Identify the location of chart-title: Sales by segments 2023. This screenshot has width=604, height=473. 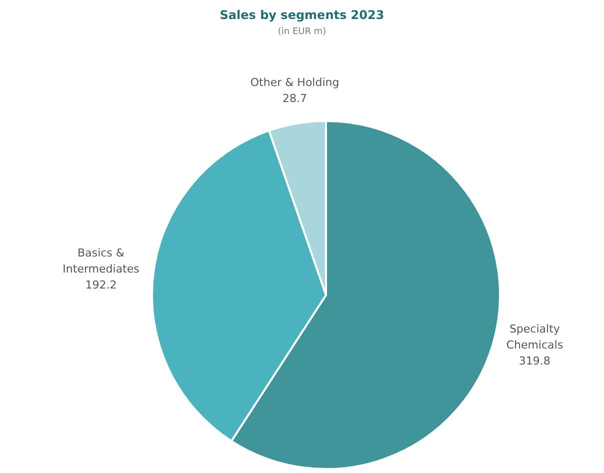
(302, 15).